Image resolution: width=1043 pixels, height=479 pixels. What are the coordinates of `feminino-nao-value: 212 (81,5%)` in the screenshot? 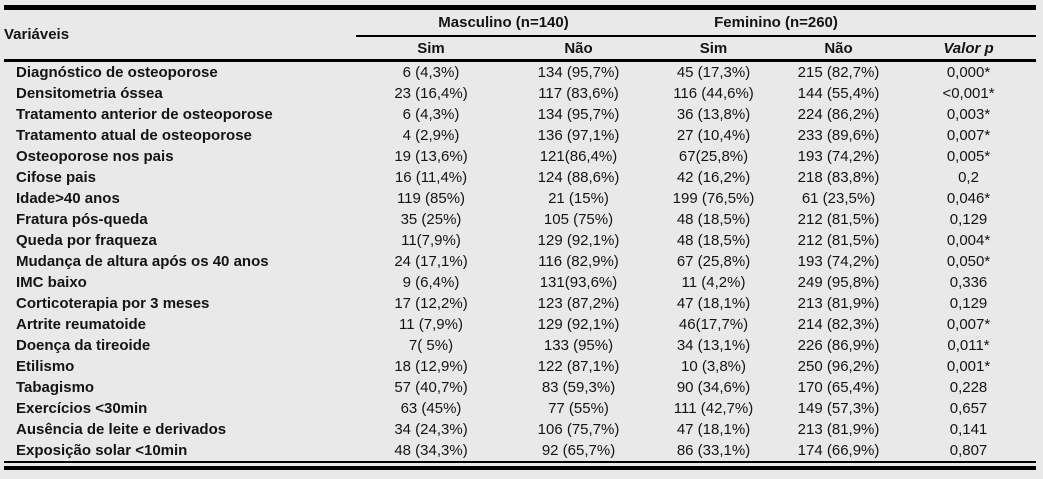 It's located at (838, 240).